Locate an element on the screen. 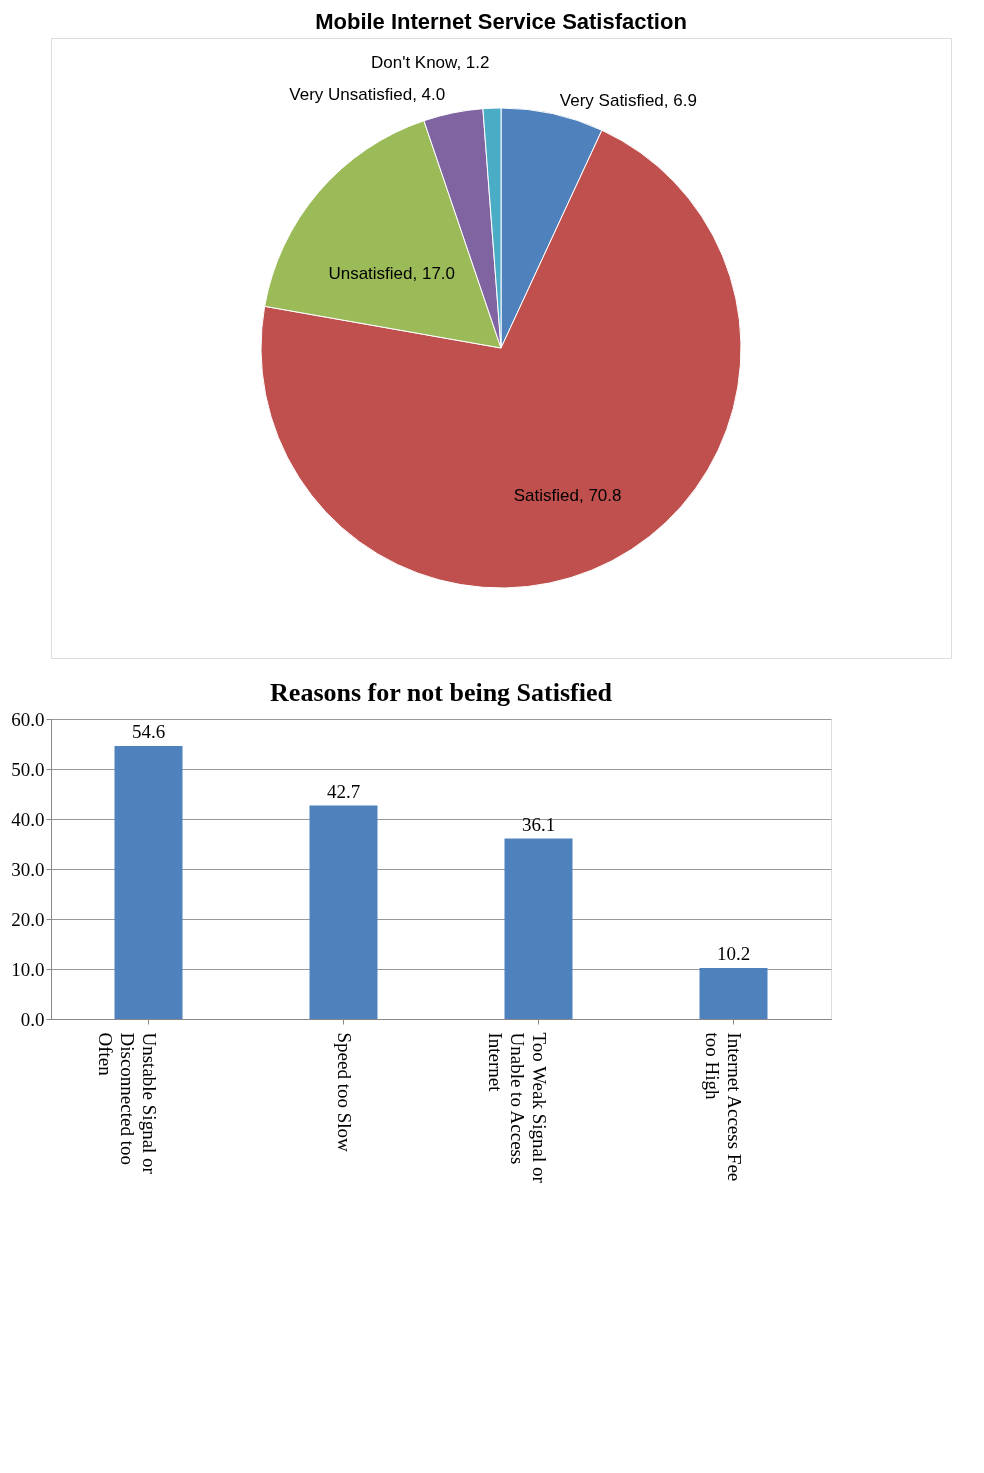 Image resolution: width=984 pixels, height=1473 pixels. slice-label: Very Satisfied, 6.9 is located at coordinates (628, 101).